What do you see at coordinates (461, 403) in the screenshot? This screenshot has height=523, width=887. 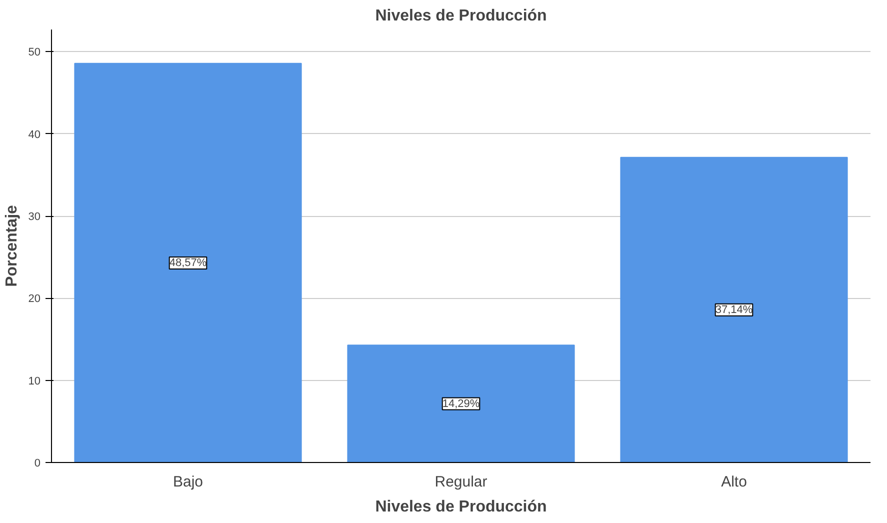 I see `bar` at bounding box center [461, 403].